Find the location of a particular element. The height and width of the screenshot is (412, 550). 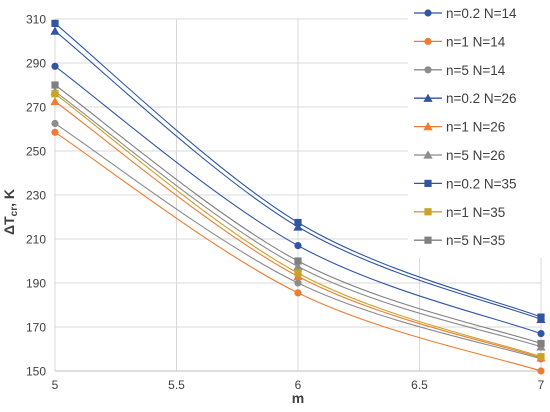

x-tick-label: 5 is located at coordinates (55, 385).